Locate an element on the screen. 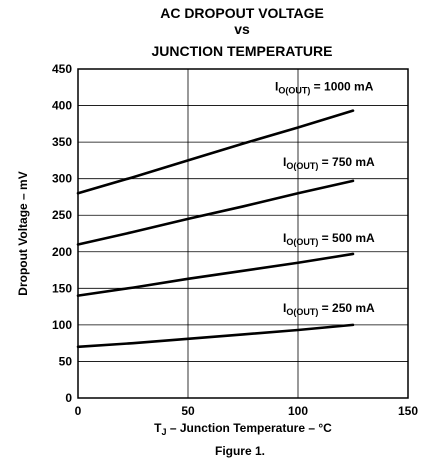 Image resolution: width=443 pixels, height=470 pixels. y-tick-label: 50 is located at coordinates (66, 361).